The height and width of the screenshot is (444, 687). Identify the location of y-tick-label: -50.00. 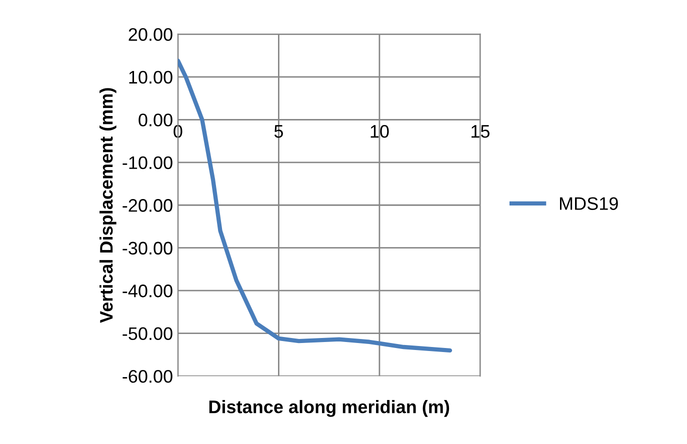
(147, 333).